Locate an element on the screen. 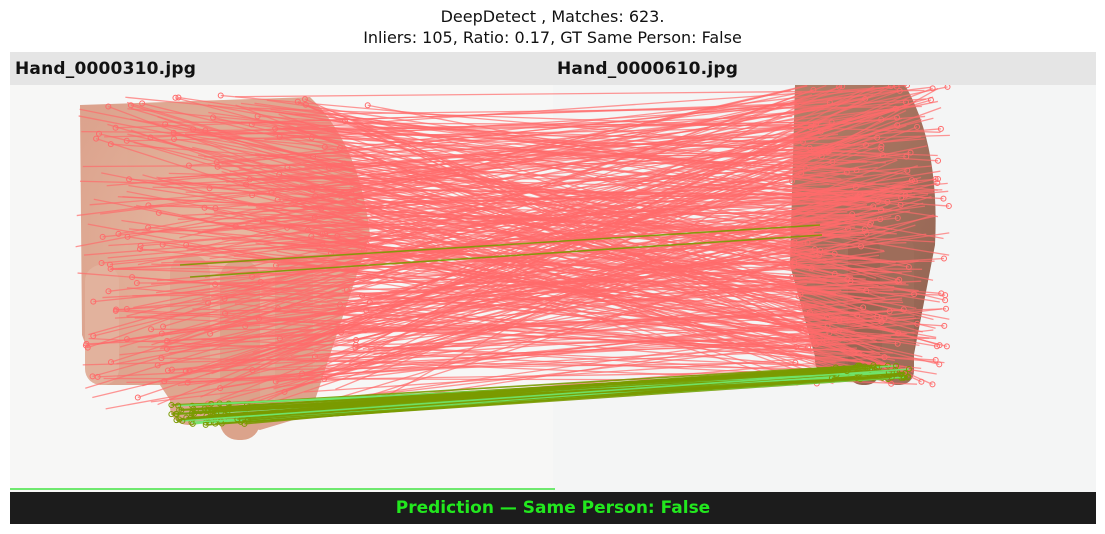 This screenshot has width=1105, height=534. figure-title: DeepDetect , Matches: 623. is located at coordinates (552, 16).